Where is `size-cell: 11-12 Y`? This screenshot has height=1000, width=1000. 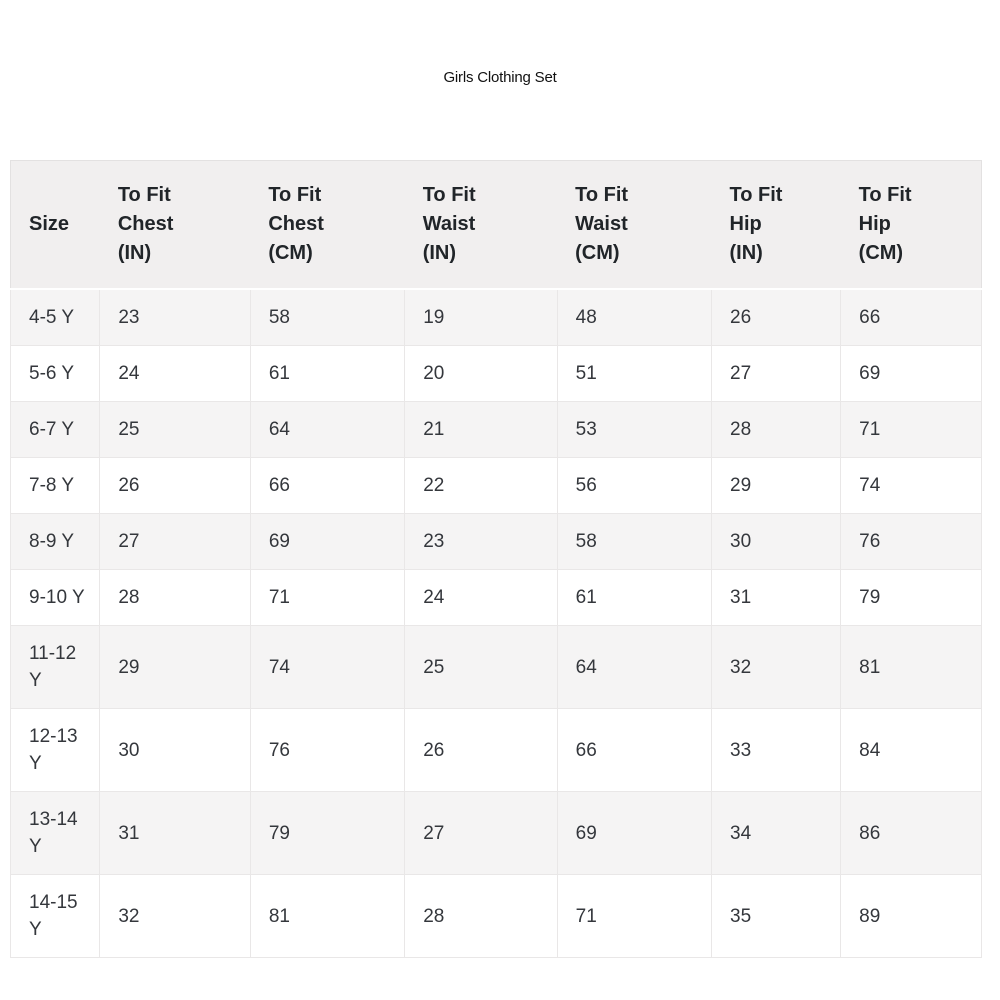
size-cell: 11-12 Y is located at coordinates (55, 667).